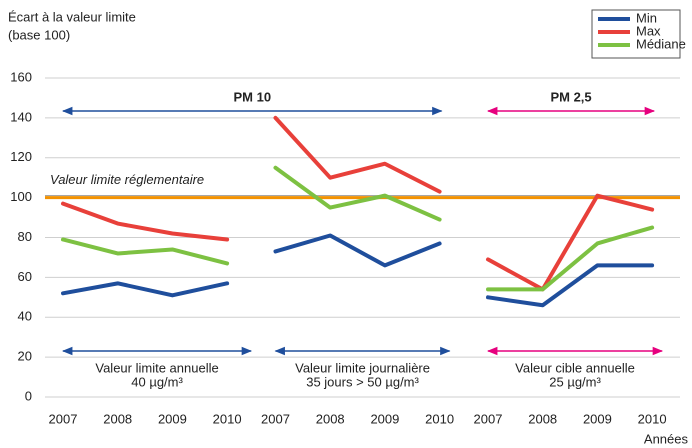 The image size is (692, 448). What do you see at coordinates (666, 438) in the screenshot?
I see `x-axis-label: Années` at bounding box center [666, 438].